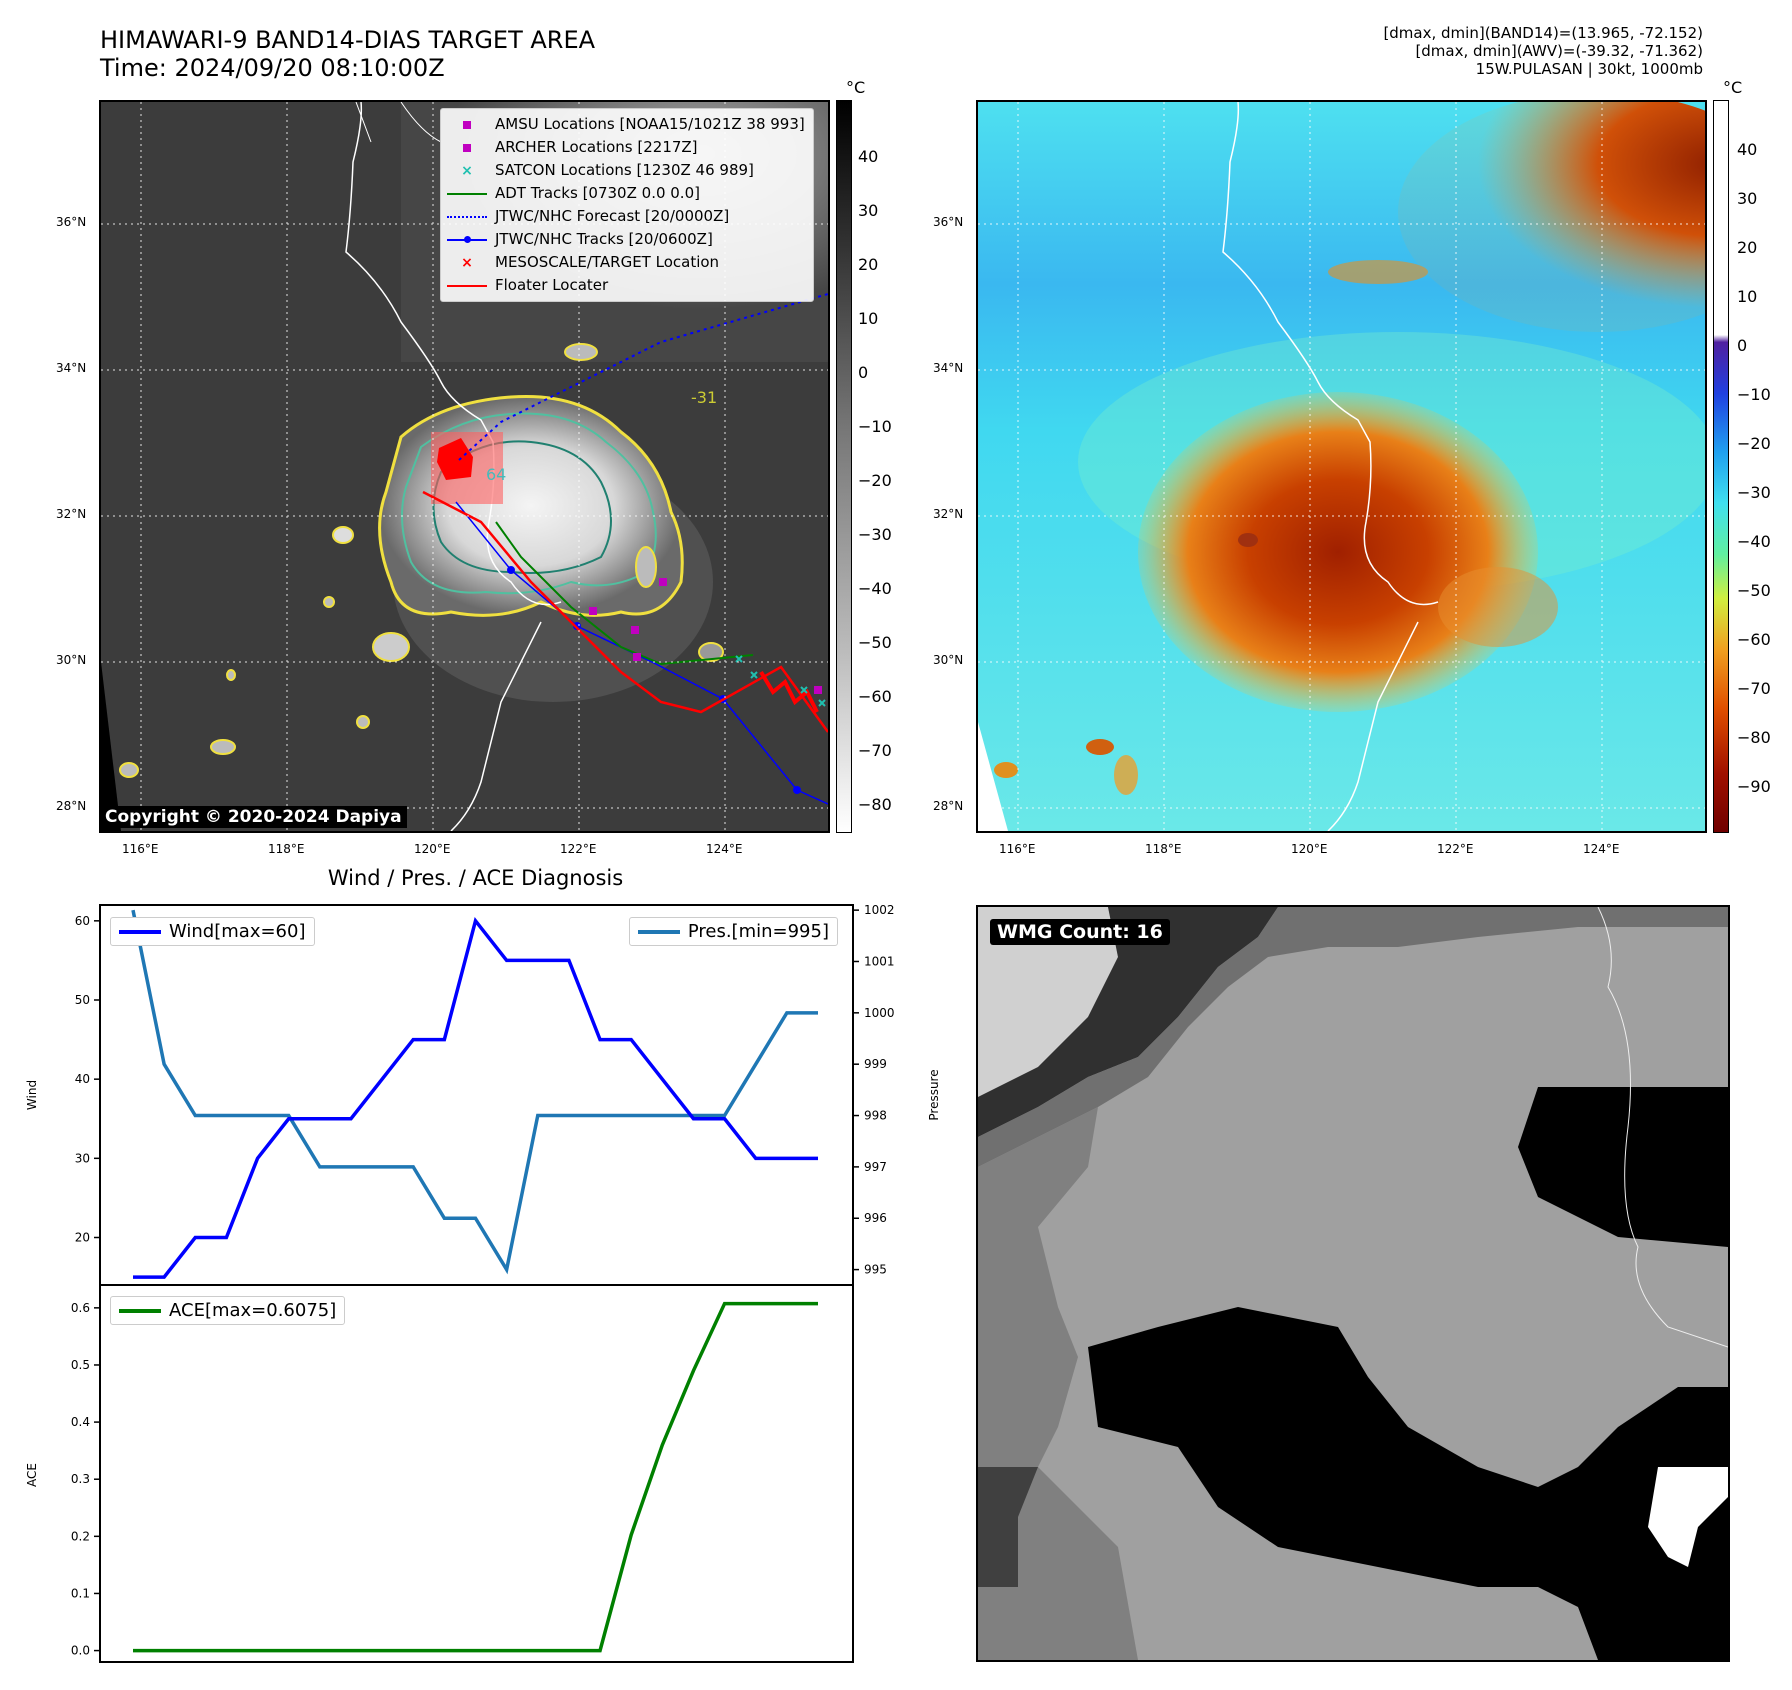  What do you see at coordinates (212, 931) in the screenshot?
I see `wind-legend: Wind[max=60]` at bounding box center [212, 931].